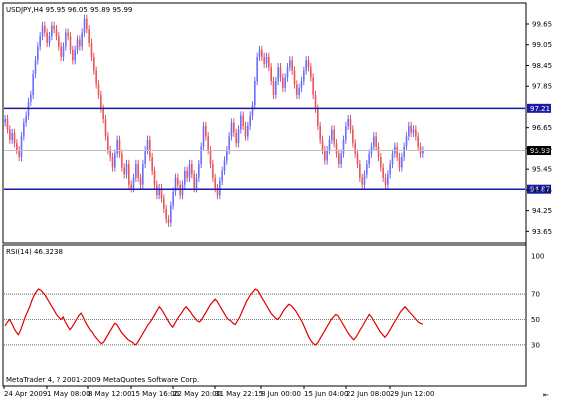  What do you see at coordinates (368, 394) in the screenshot?
I see `time-tick-label: 22 Jun 08:00` at bounding box center [368, 394].